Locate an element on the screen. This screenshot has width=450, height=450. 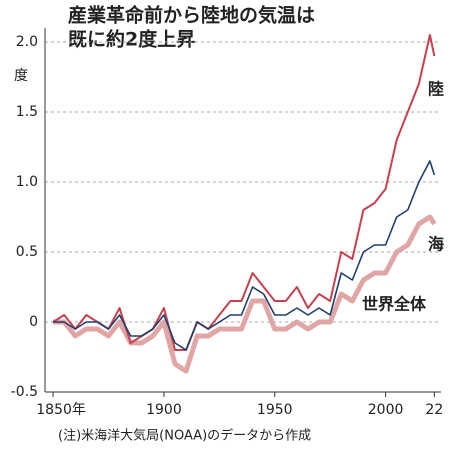
chart-subtitle: 既に約2度上昇 is located at coordinates (131, 39).